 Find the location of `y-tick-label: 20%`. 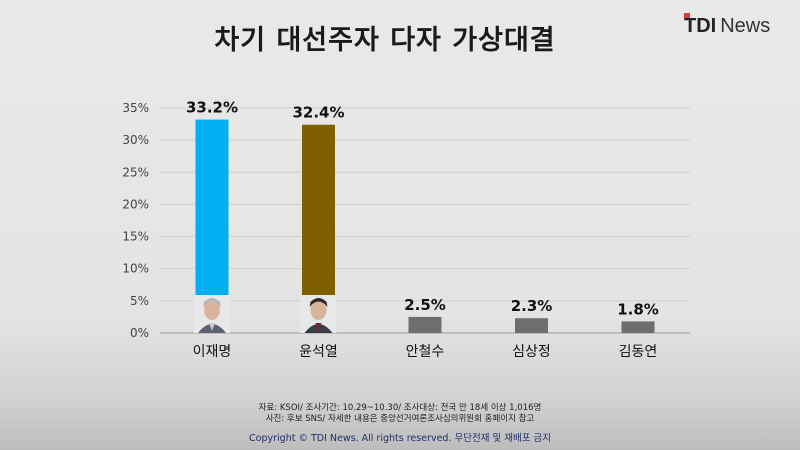

y-tick-label: 20% is located at coordinates (135, 204).